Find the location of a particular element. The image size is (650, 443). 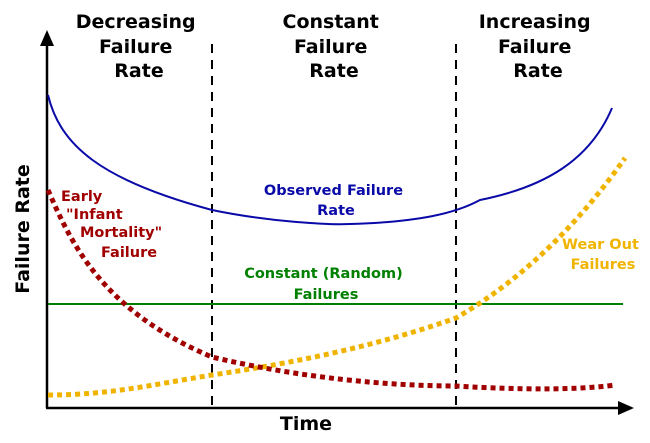

infant-label-line-1: Early is located at coordinates (82, 197).